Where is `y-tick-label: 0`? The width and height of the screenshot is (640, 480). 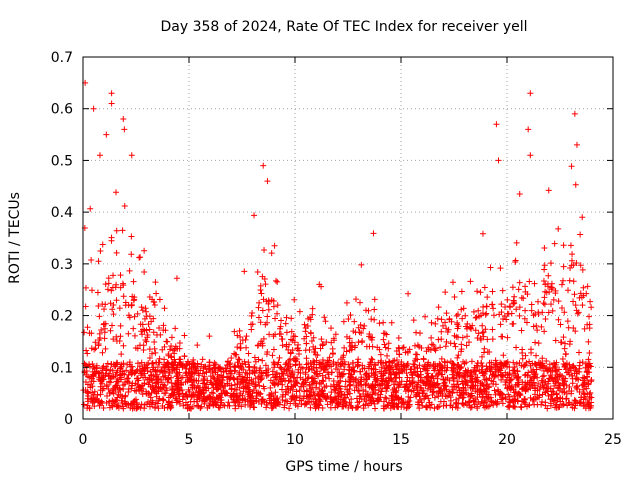 y-tick-label: 0 is located at coordinates (68, 420).